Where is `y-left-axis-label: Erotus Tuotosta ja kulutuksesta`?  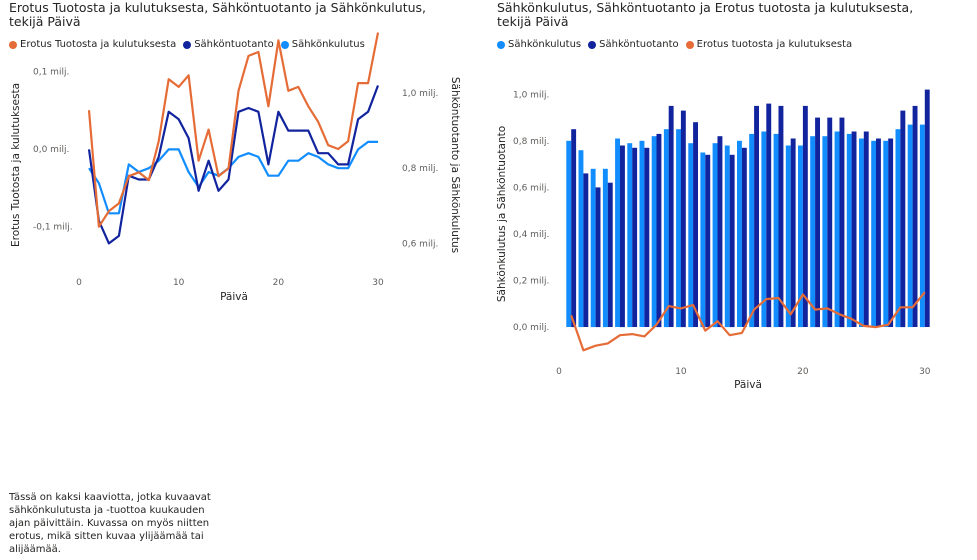
y-left-axis-label: Erotus Tuotosta ja kulutuksesta is located at coordinates (16, 165).